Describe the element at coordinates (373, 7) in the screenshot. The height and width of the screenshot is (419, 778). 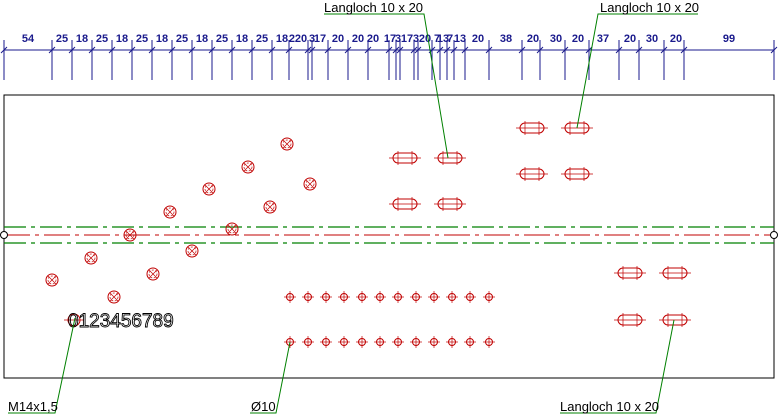
I see `label-slot-top-1: Langloch 10 x 20` at that location.